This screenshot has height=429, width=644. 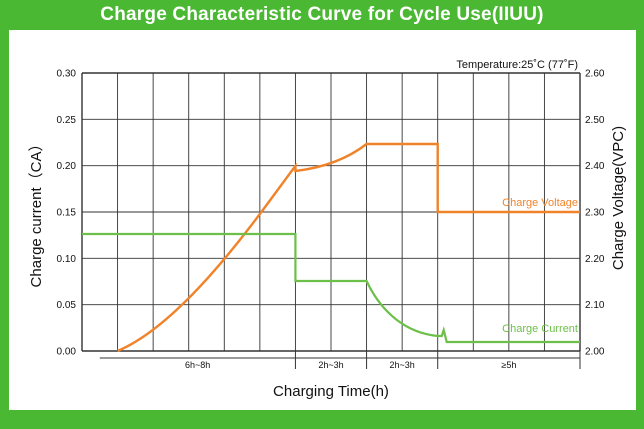 What do you see at coordinates (67, 305) in the screenshot?
I see `y-left-tick-label: 0.05` at bounding box center [67, 305].